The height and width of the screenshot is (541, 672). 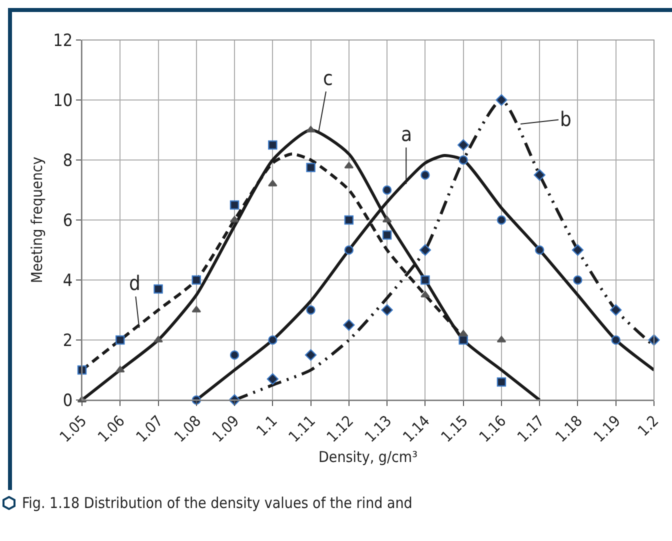 What do you see at coordinates (67, 400) in the screenshot?
I see `y-tick-label: 0` at bounding box center [67, 400].